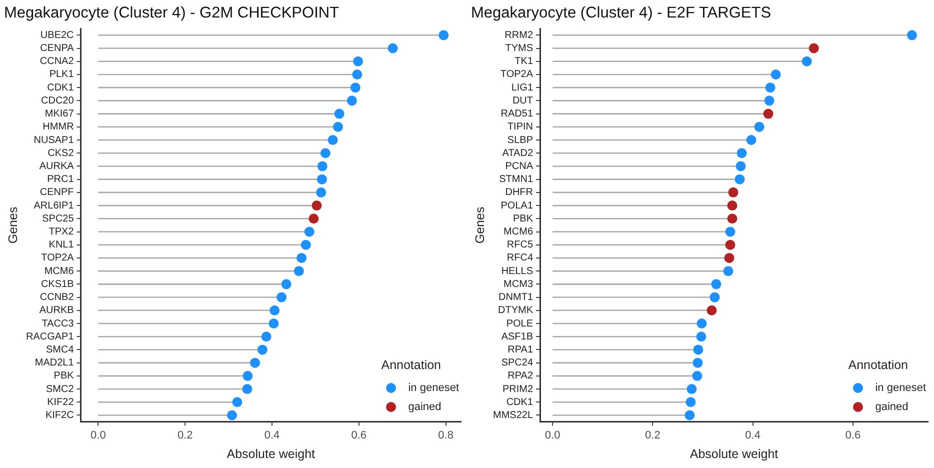  Describe the element at coordinates (57, 35) in the screenshot. I see `y-tick-label: UBE2C` at that location.